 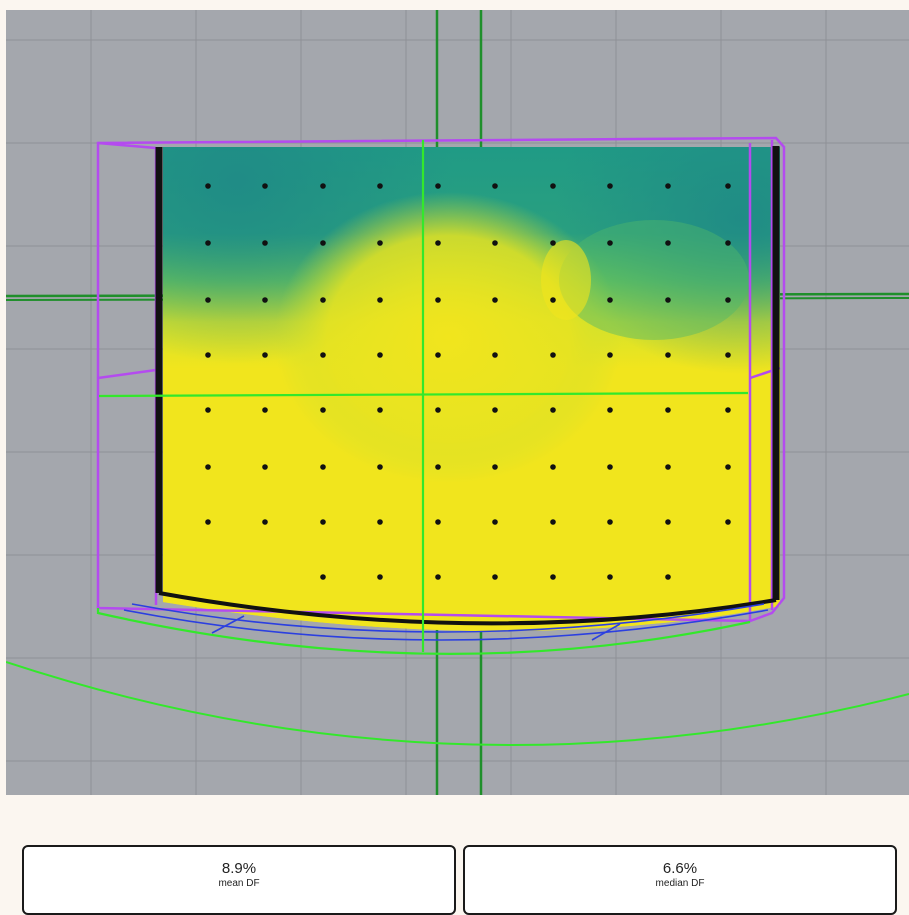 I want to click on mean-df-card: 8.9% mean DF, so click(x=239, y=880).